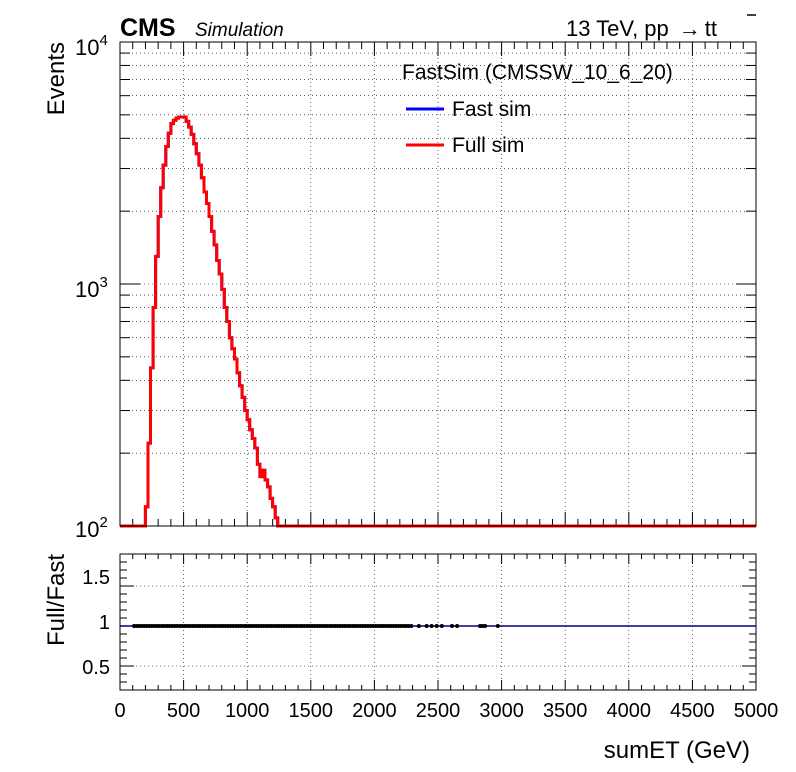  I want to click on ratio-grid, so click(438, 622).